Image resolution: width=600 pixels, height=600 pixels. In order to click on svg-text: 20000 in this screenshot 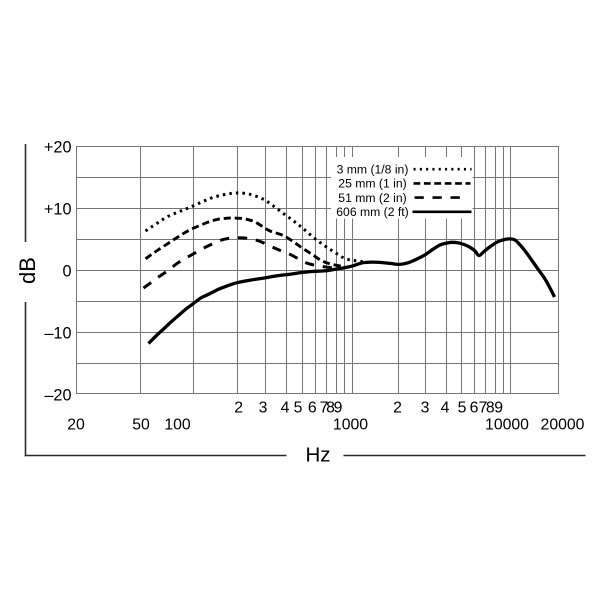, I will do `click(563, 425)`.